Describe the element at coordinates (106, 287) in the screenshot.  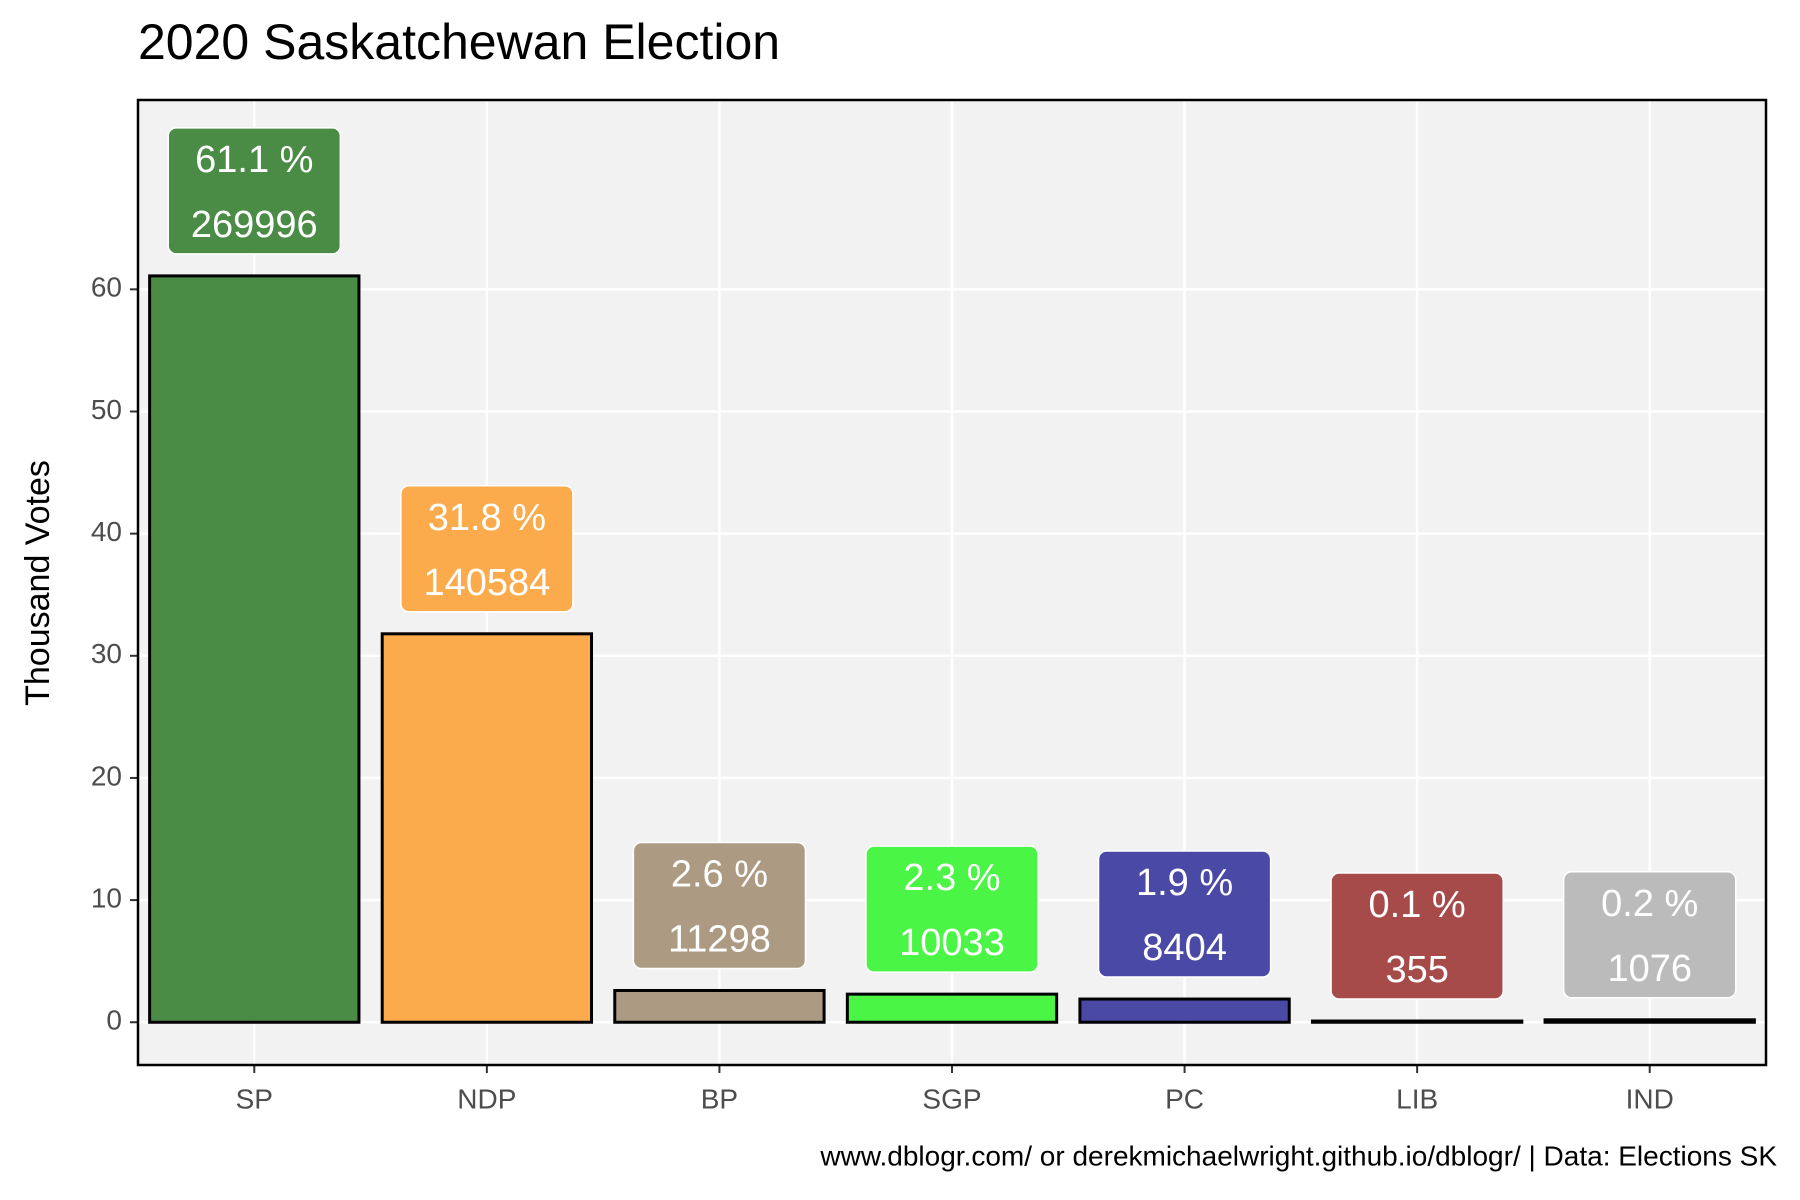
I see `y-tick-label: 60` at that location.